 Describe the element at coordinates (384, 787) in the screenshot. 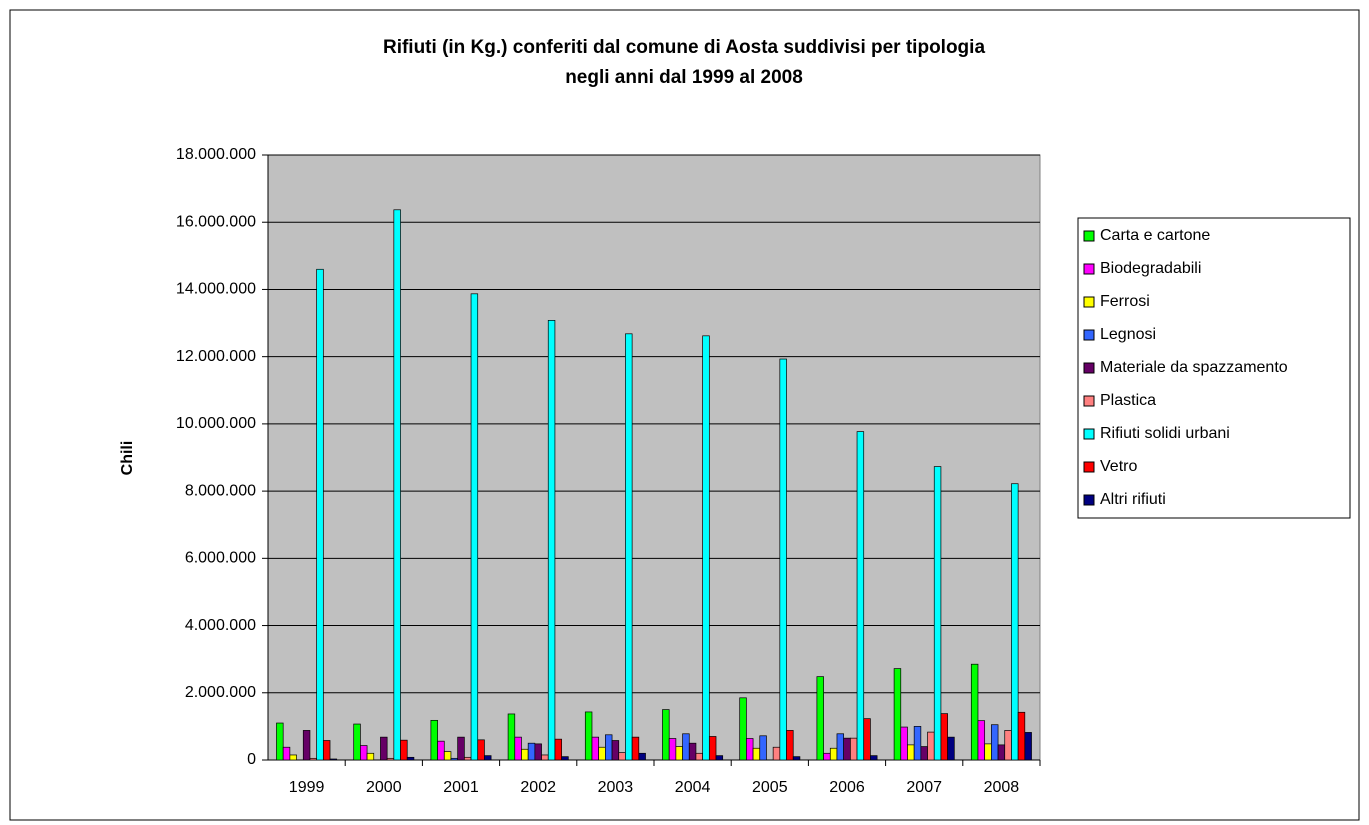

I see `x-tick-label: 2000` at that location.